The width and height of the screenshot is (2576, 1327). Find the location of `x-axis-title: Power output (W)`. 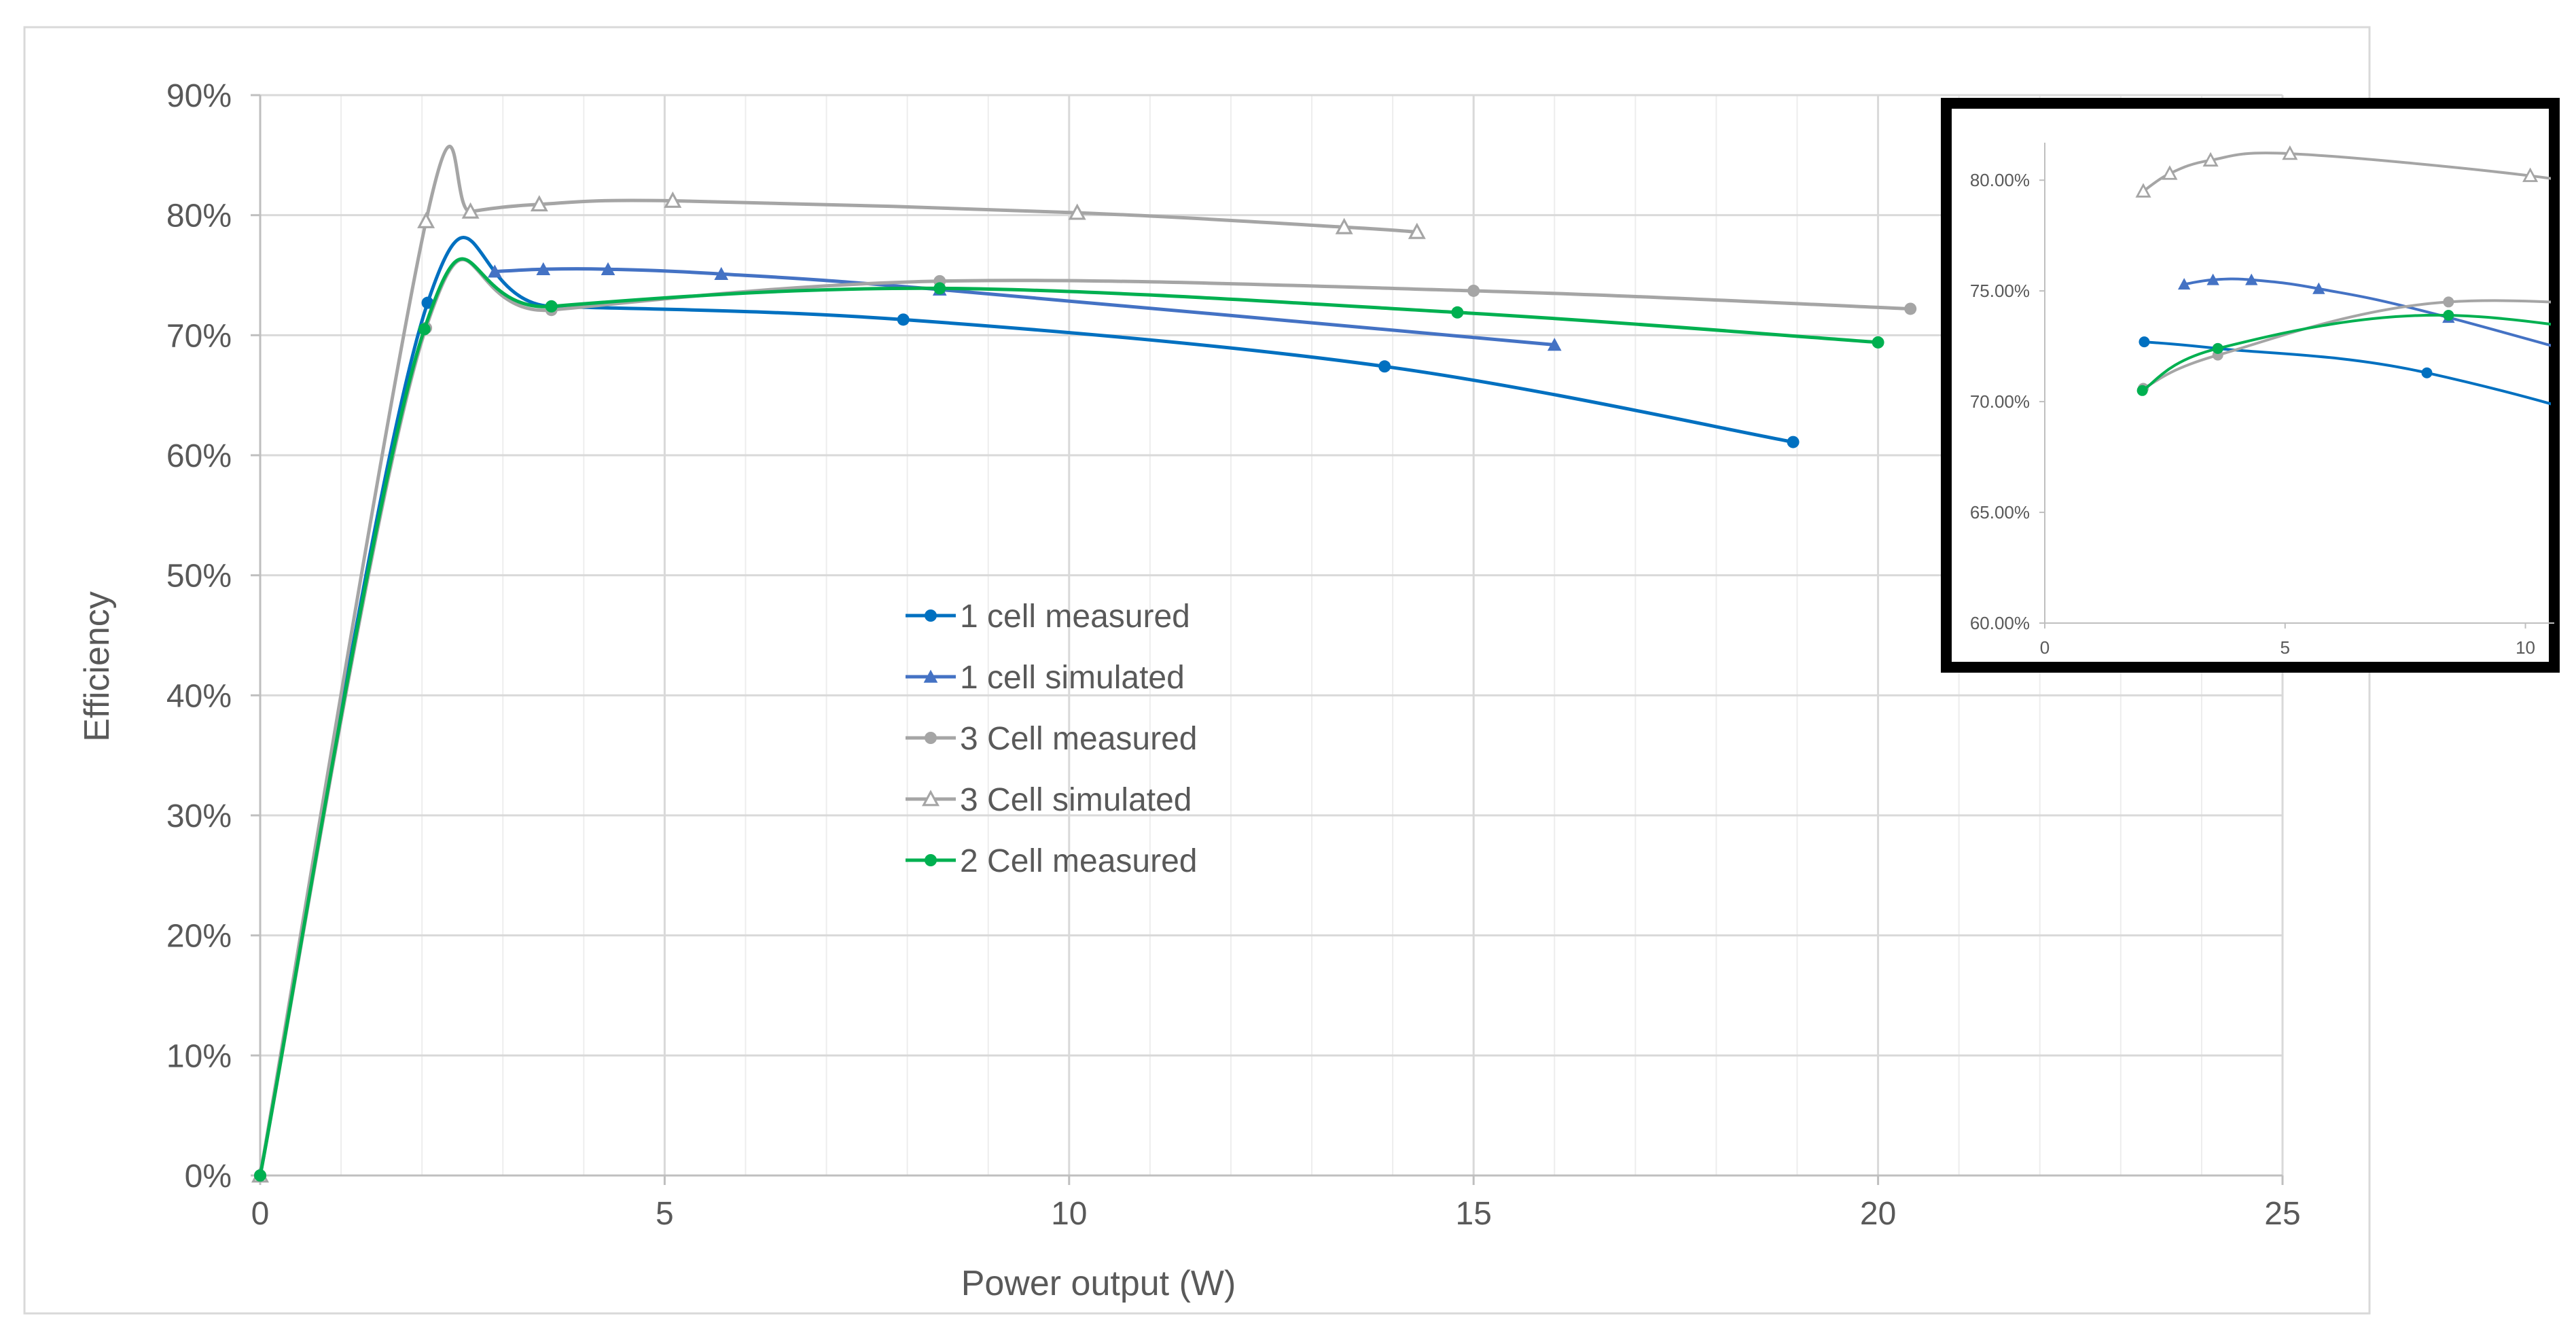

x-axis-title: Power output (W) is located at coordinates (1098, 1283).